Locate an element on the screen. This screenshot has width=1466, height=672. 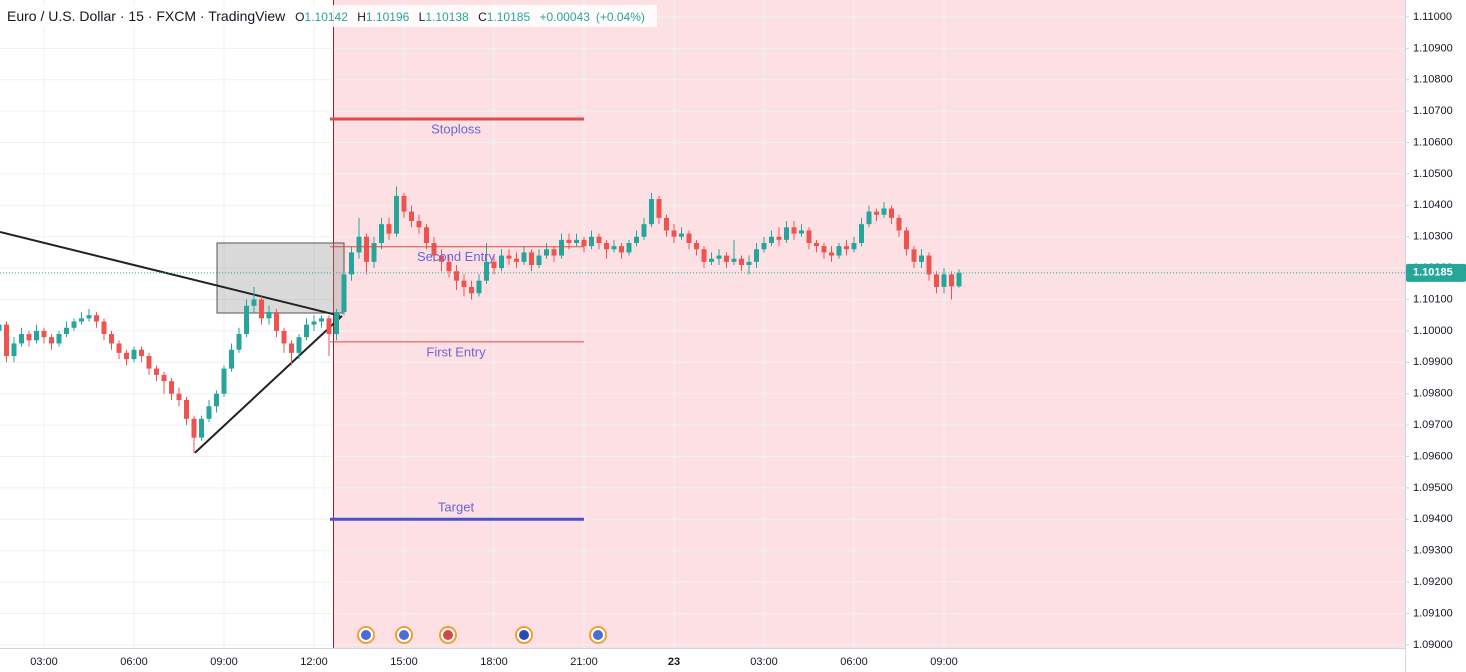
change-pct: (+0.04%) is located at coordinates (620, 17).